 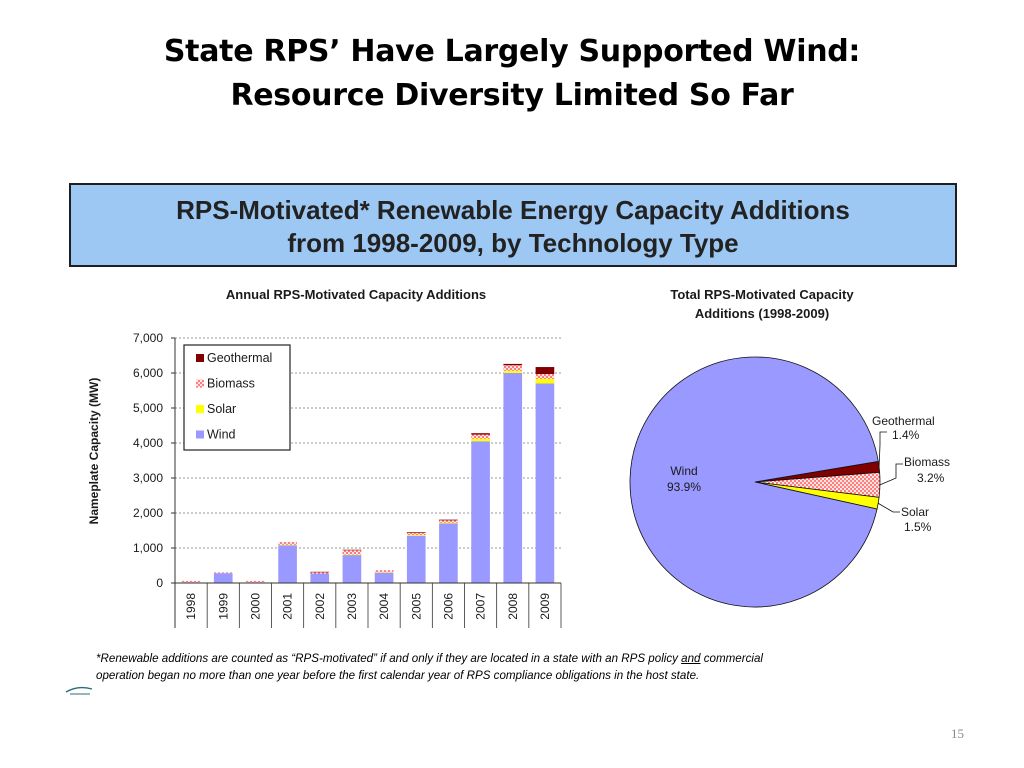 I want to click on pie-leader-solar, so click(x=888, y=507).